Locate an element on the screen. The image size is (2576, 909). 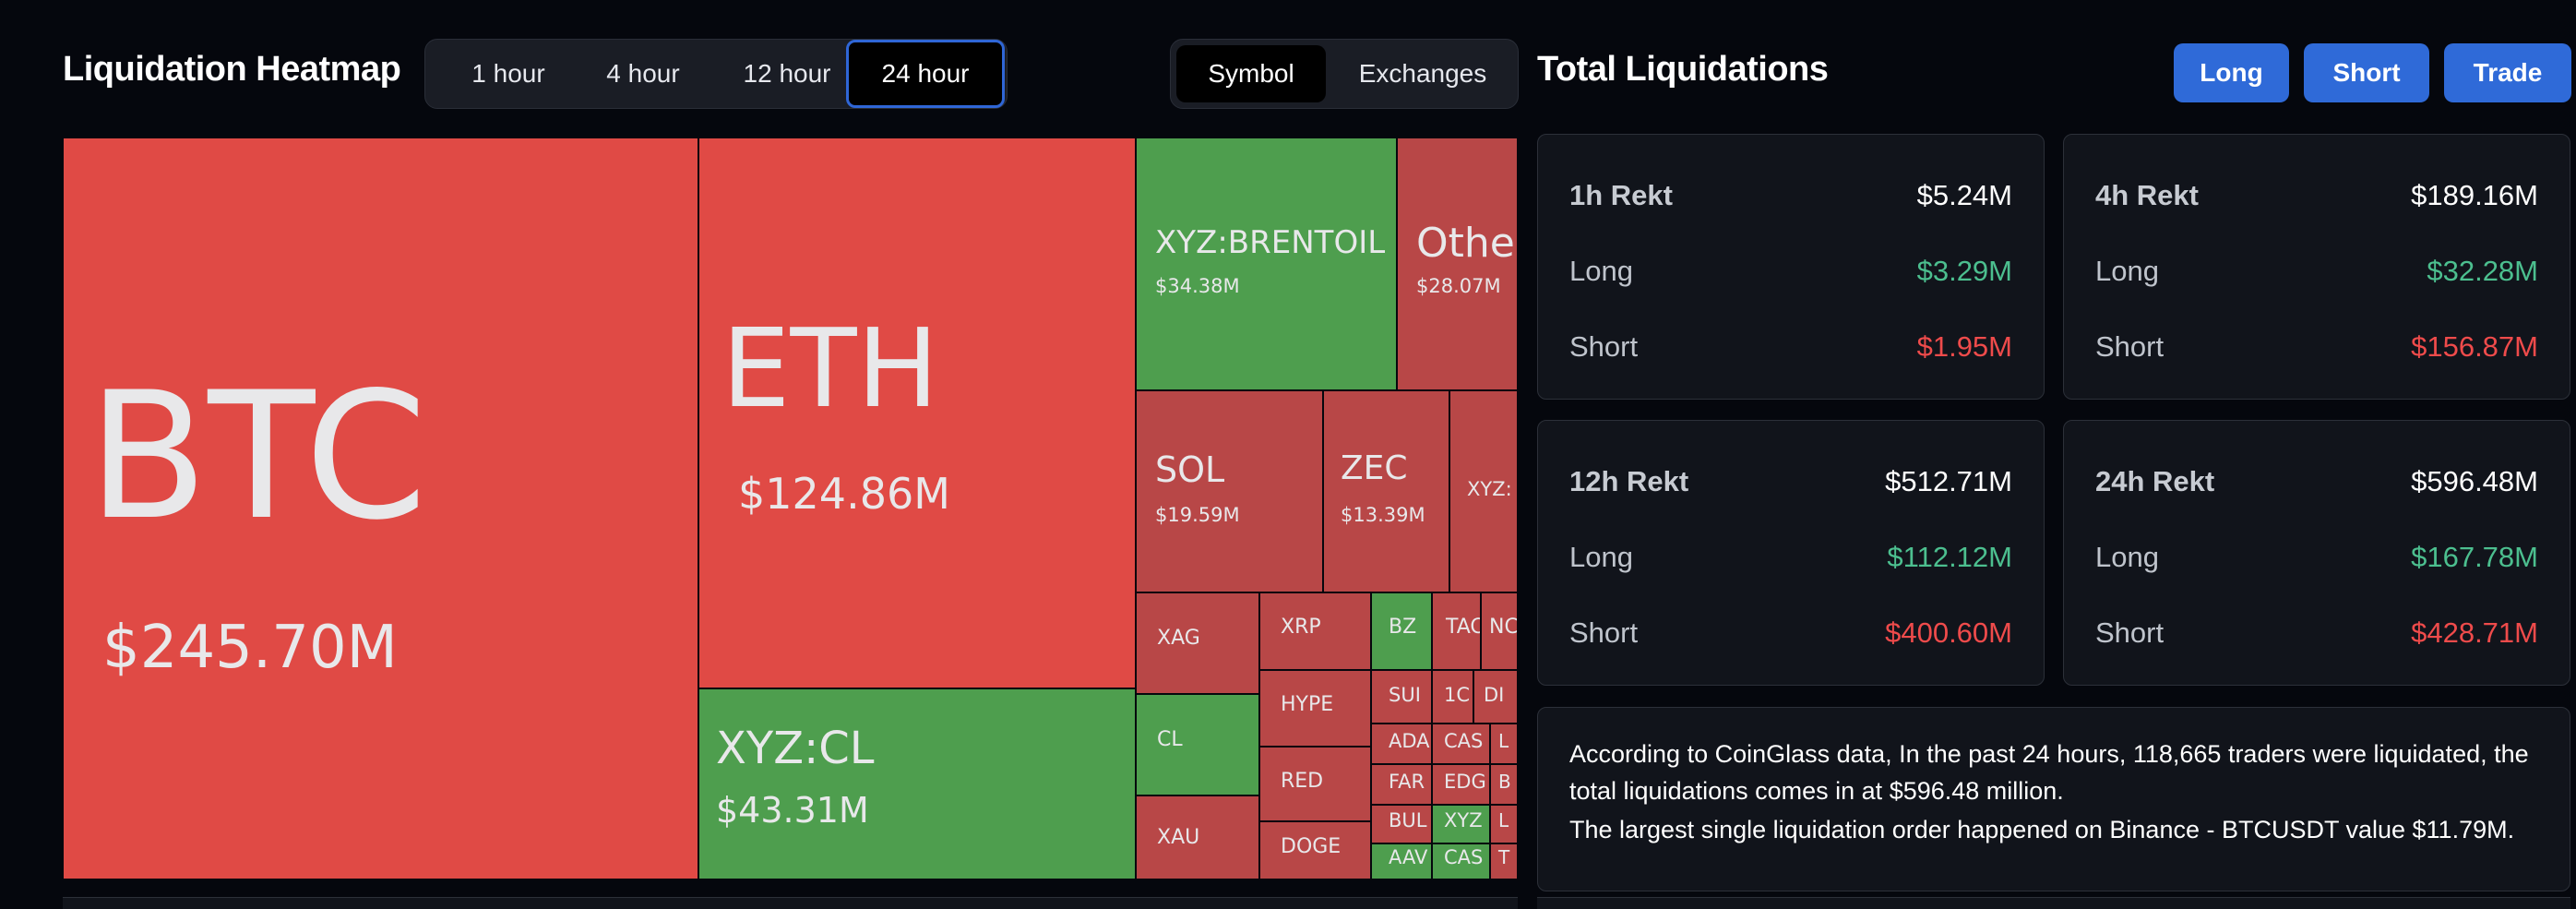
treemap-tile-bul: BUL is located at coordinates (1402, 824).